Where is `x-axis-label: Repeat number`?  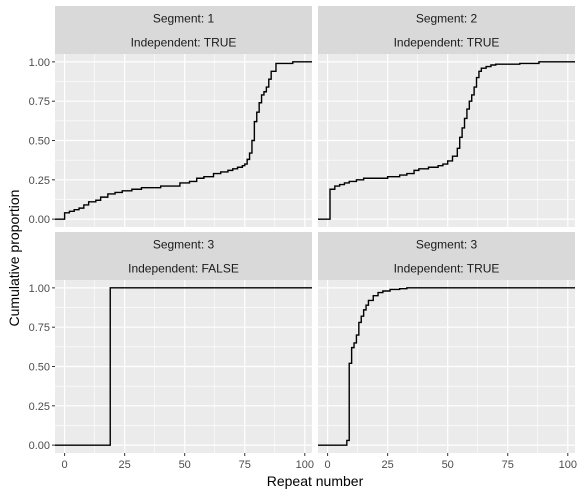
x-axis-label: Repeat number is located at coordinates (315, 481).